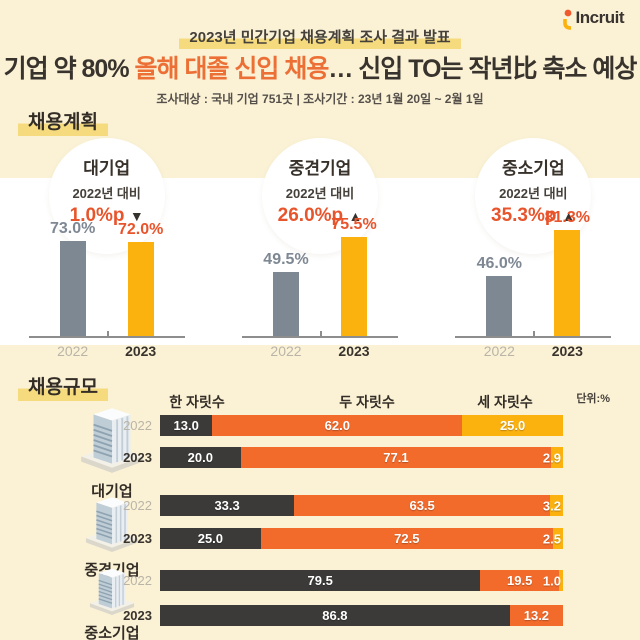 This screenshot has height=640, width=640. I want to click on delta-number: 35.3%p, so click(524, 215).